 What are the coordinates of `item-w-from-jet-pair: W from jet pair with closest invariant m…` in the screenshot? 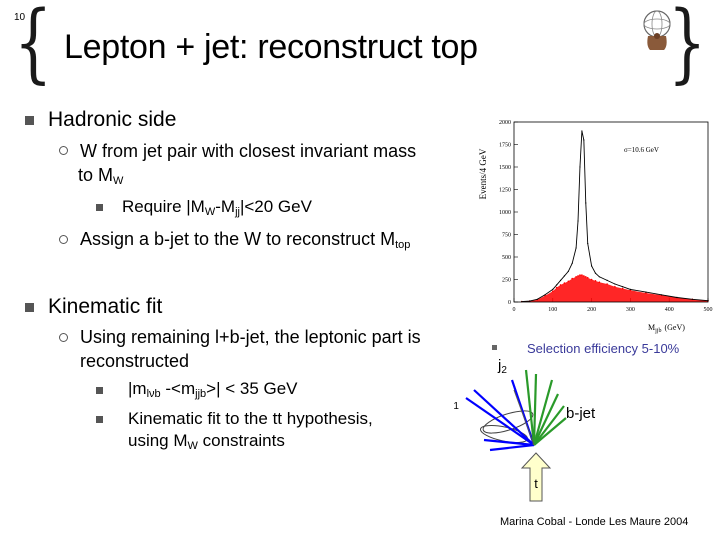 It's located at (269, 166).